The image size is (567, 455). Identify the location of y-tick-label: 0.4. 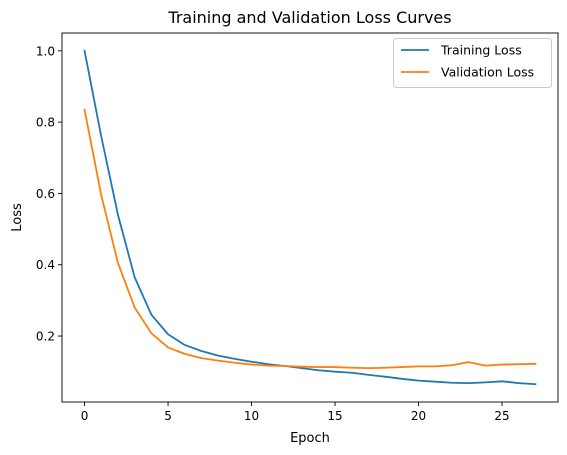
(45, 265).